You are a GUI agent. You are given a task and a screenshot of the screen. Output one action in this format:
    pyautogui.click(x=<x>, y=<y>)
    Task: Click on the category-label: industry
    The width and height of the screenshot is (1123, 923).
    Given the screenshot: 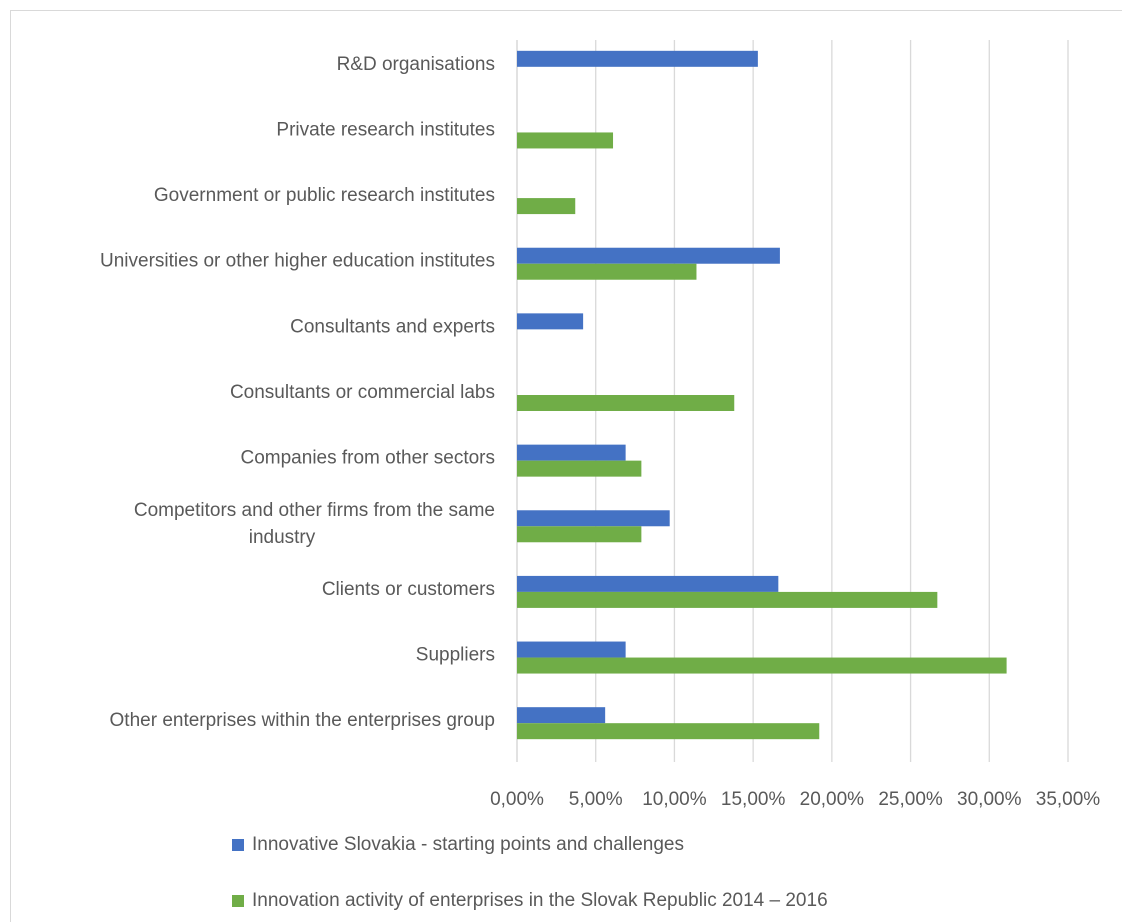 What is the action you would take?
    pyautogui.click(x=282, y=537)
    